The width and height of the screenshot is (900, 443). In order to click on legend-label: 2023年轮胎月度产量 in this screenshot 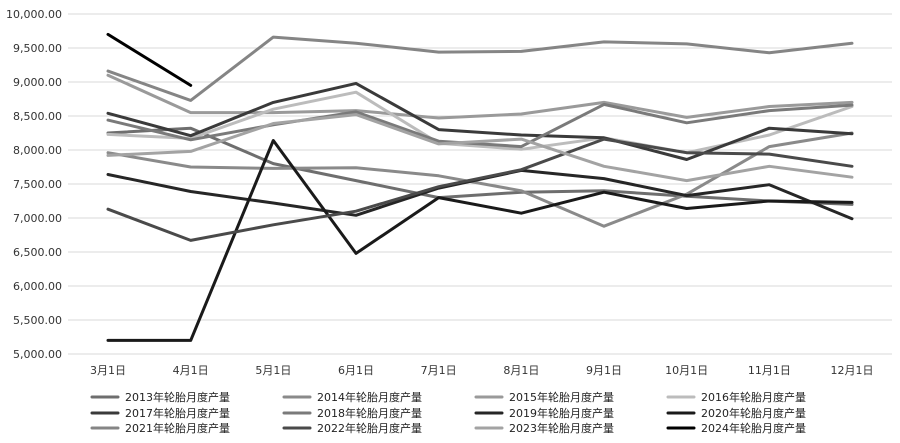, I will do `click(561, 428)`.